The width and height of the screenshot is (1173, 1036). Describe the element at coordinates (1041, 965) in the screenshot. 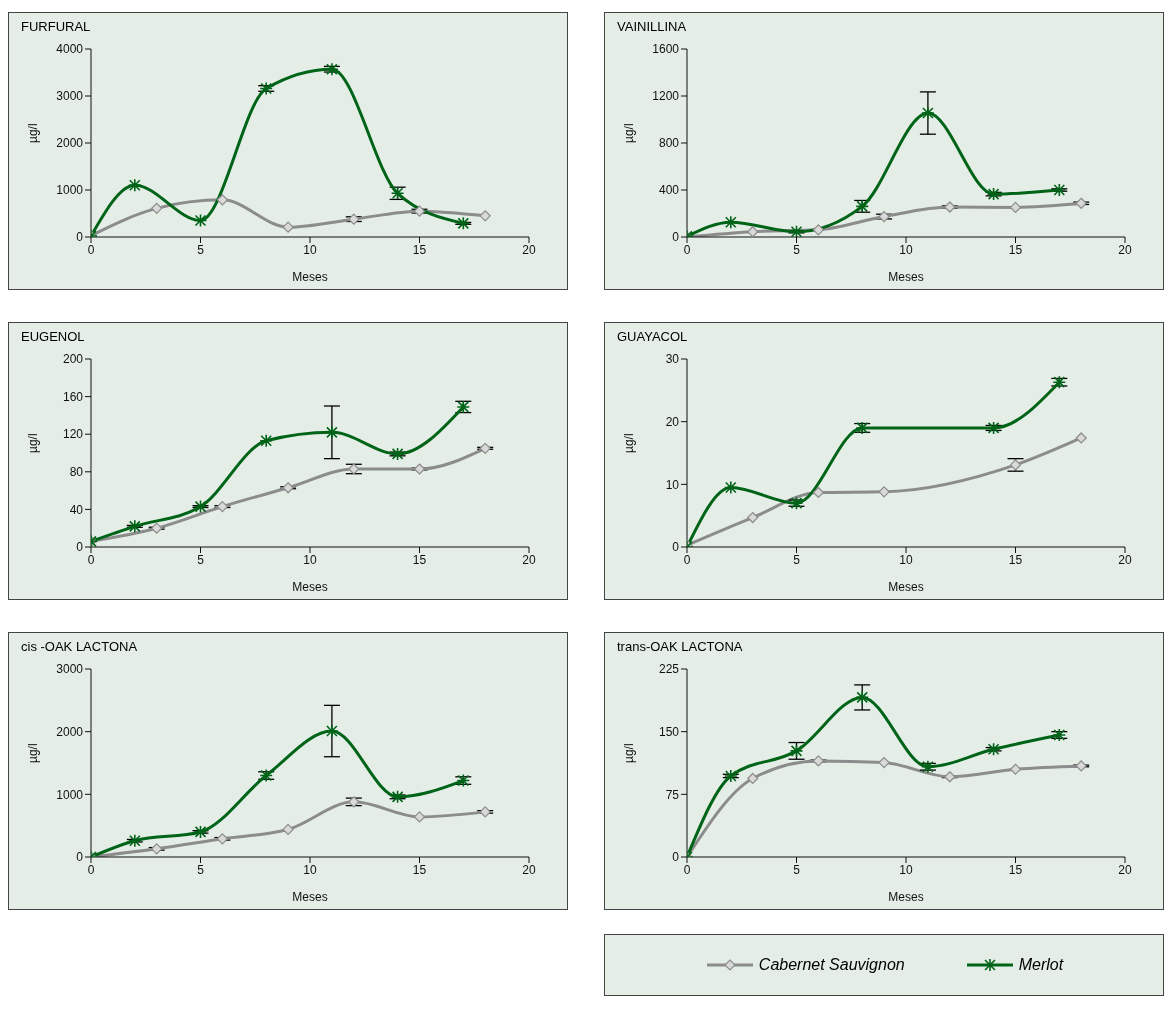

I see `legend-label: Merlot` at that location.